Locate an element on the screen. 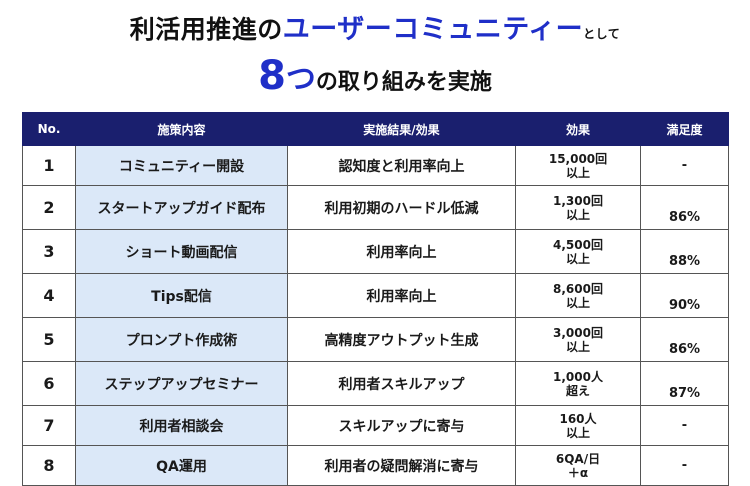 The height and width of the screenshot is (486, 750). result-text: 利用者スキルアップ is located at coordinates (401, 383).